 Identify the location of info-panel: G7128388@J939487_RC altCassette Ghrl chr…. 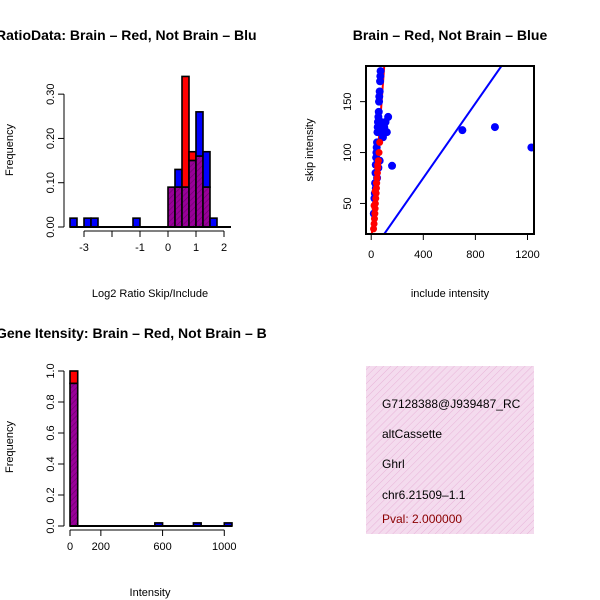
(450, 450).